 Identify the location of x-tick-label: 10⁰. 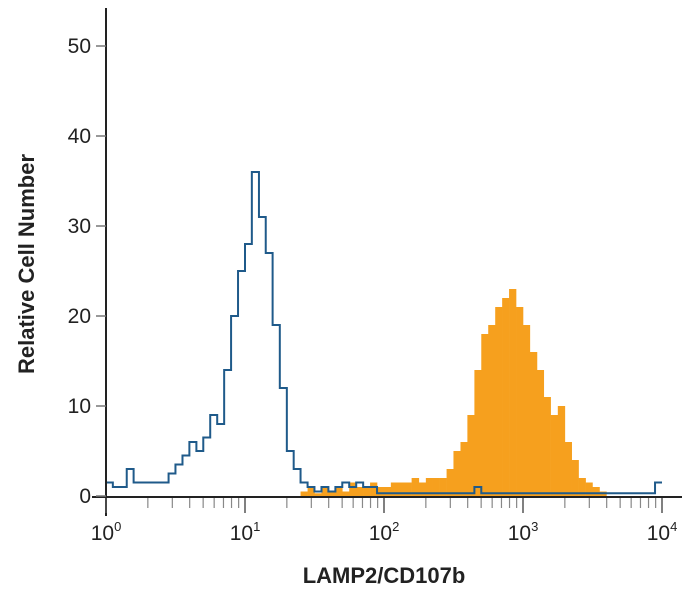
(106, 532).